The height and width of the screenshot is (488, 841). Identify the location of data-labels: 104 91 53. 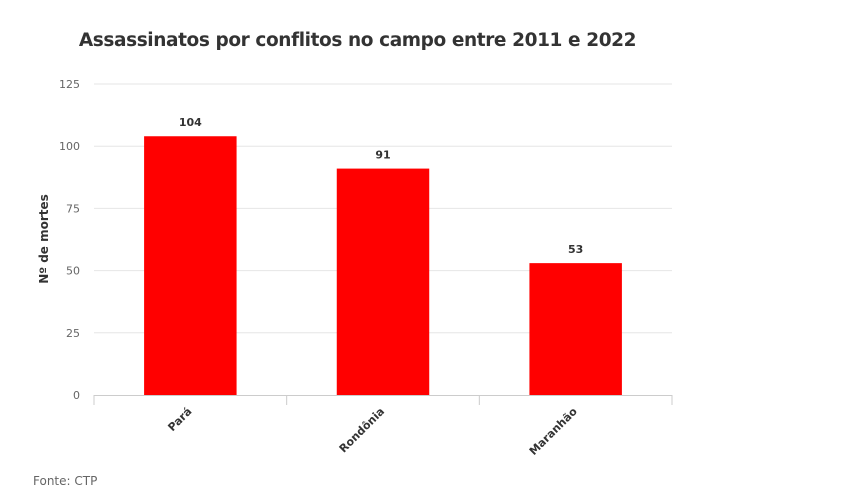
(381, 186).